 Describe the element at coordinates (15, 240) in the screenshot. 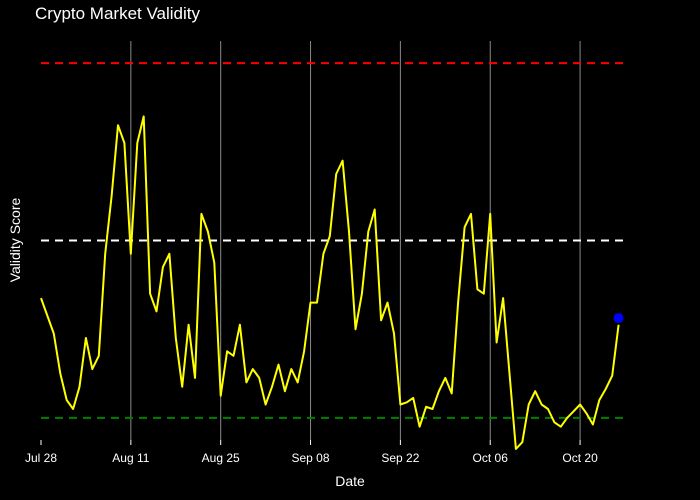

I see `y-axis-label: Validity Score` at that location.